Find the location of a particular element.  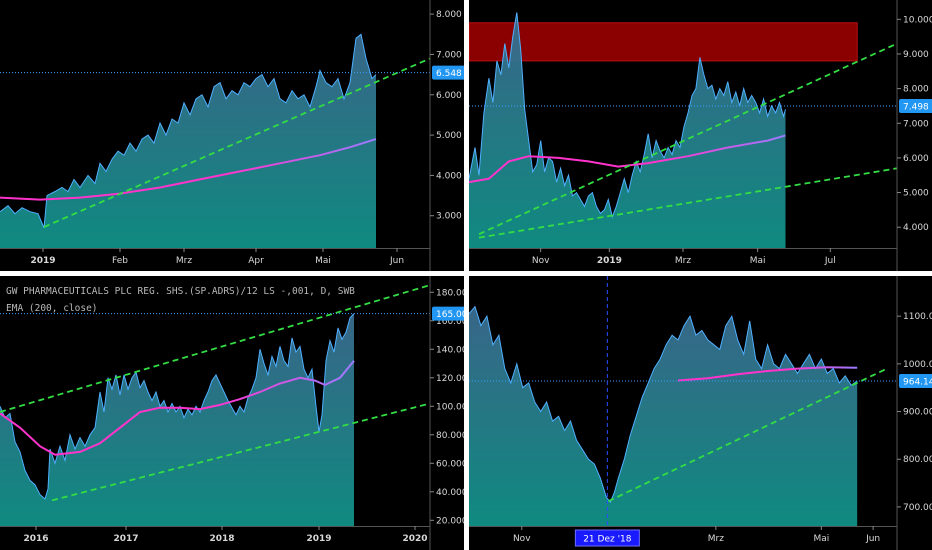

y-tick-label: 9.000 is located at coordinates (916, 55).